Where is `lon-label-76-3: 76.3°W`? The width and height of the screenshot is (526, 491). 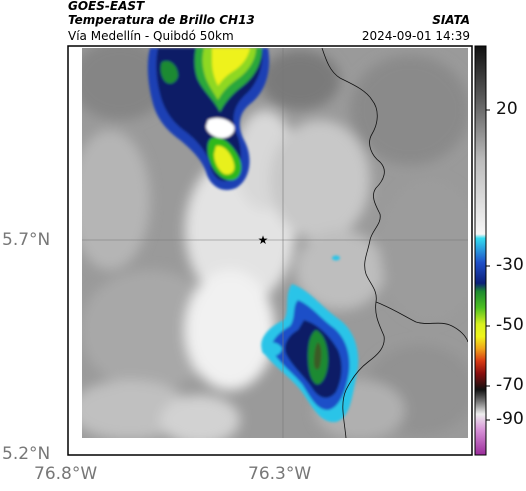 lon-label-76-3: 76.3°W is located at coordinates (280, 474).